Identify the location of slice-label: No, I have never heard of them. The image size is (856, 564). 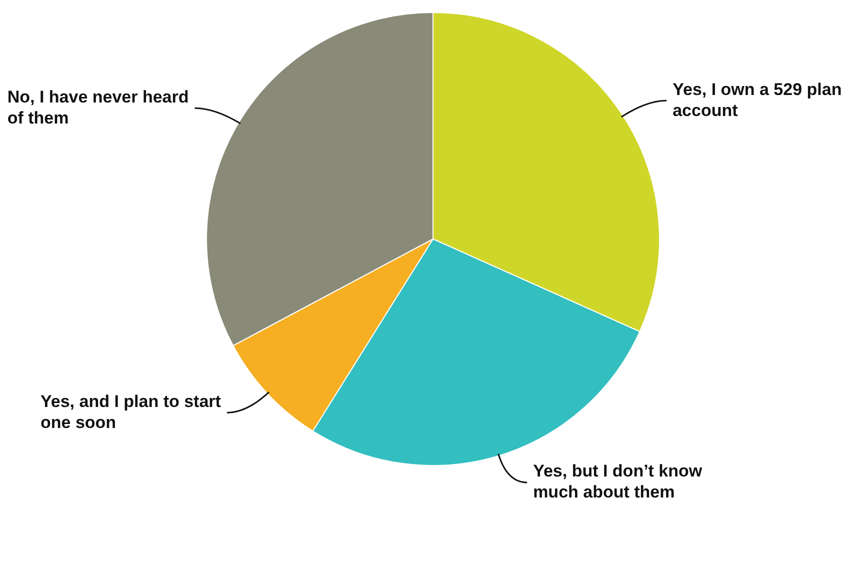
(98, 107).